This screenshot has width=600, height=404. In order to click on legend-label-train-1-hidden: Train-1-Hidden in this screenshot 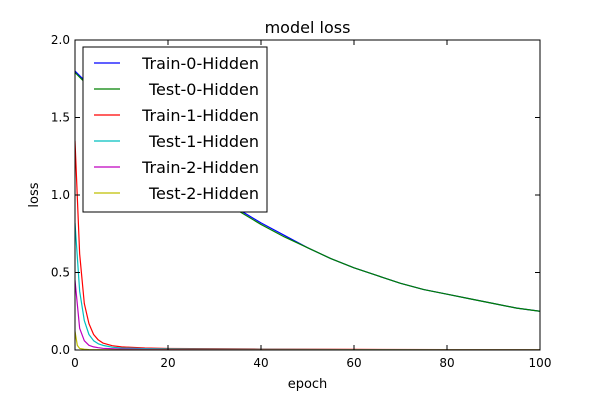, I will do `click(200, 115)`.